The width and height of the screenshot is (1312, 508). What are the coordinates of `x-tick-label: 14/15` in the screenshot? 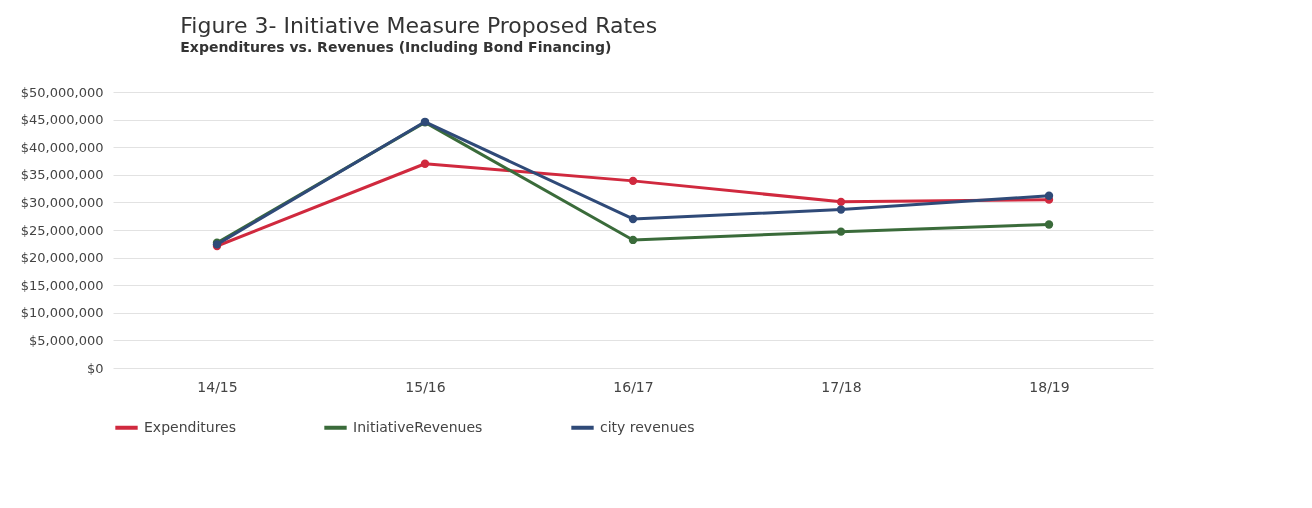 It's located at (217, 386).